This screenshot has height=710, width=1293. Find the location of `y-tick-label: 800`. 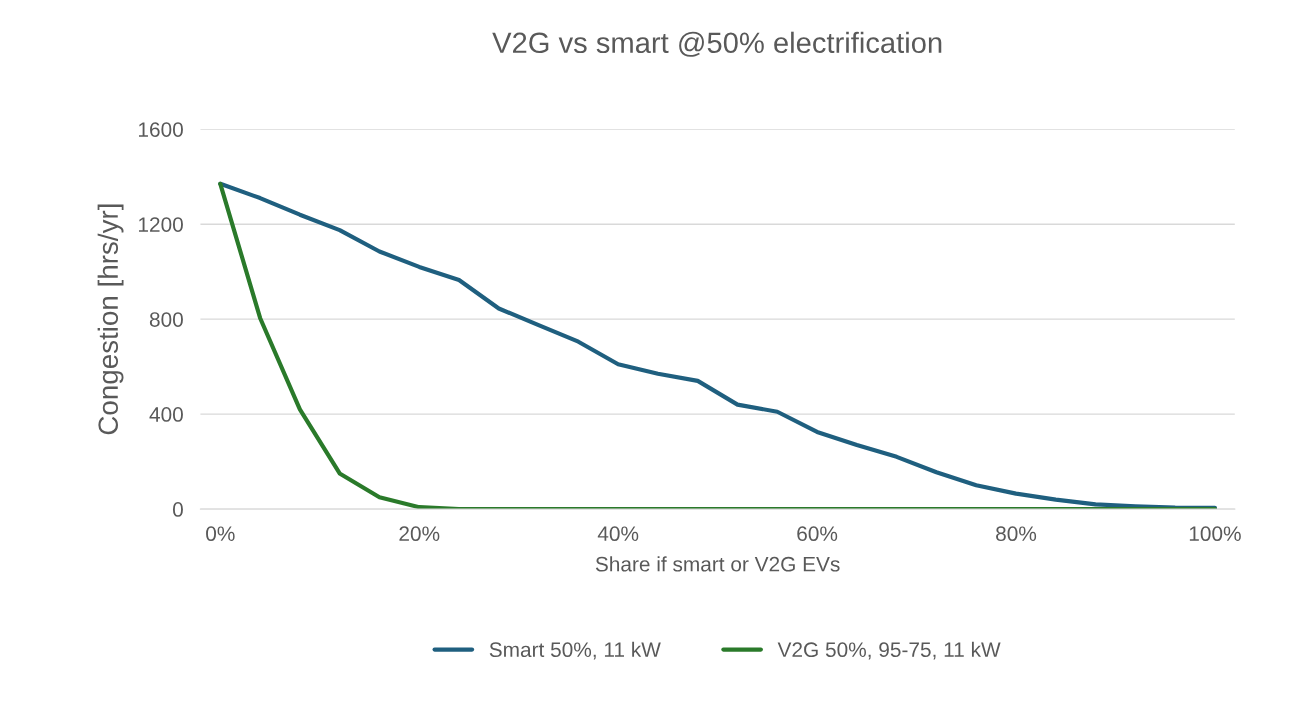

y-tick-label: 800 is located at coordinates (166, 319).